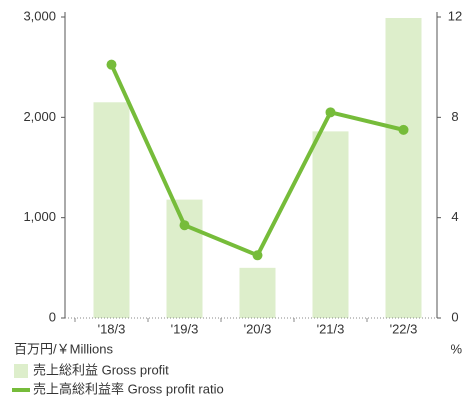 Image resolution: width=474 pixels, height=401 pixels. What do you see at coordinates (128, 388) in the screenshot?
I see `legend-label: 売上高総利益率 Gross profit ratio` at bounding box center [128, 388].